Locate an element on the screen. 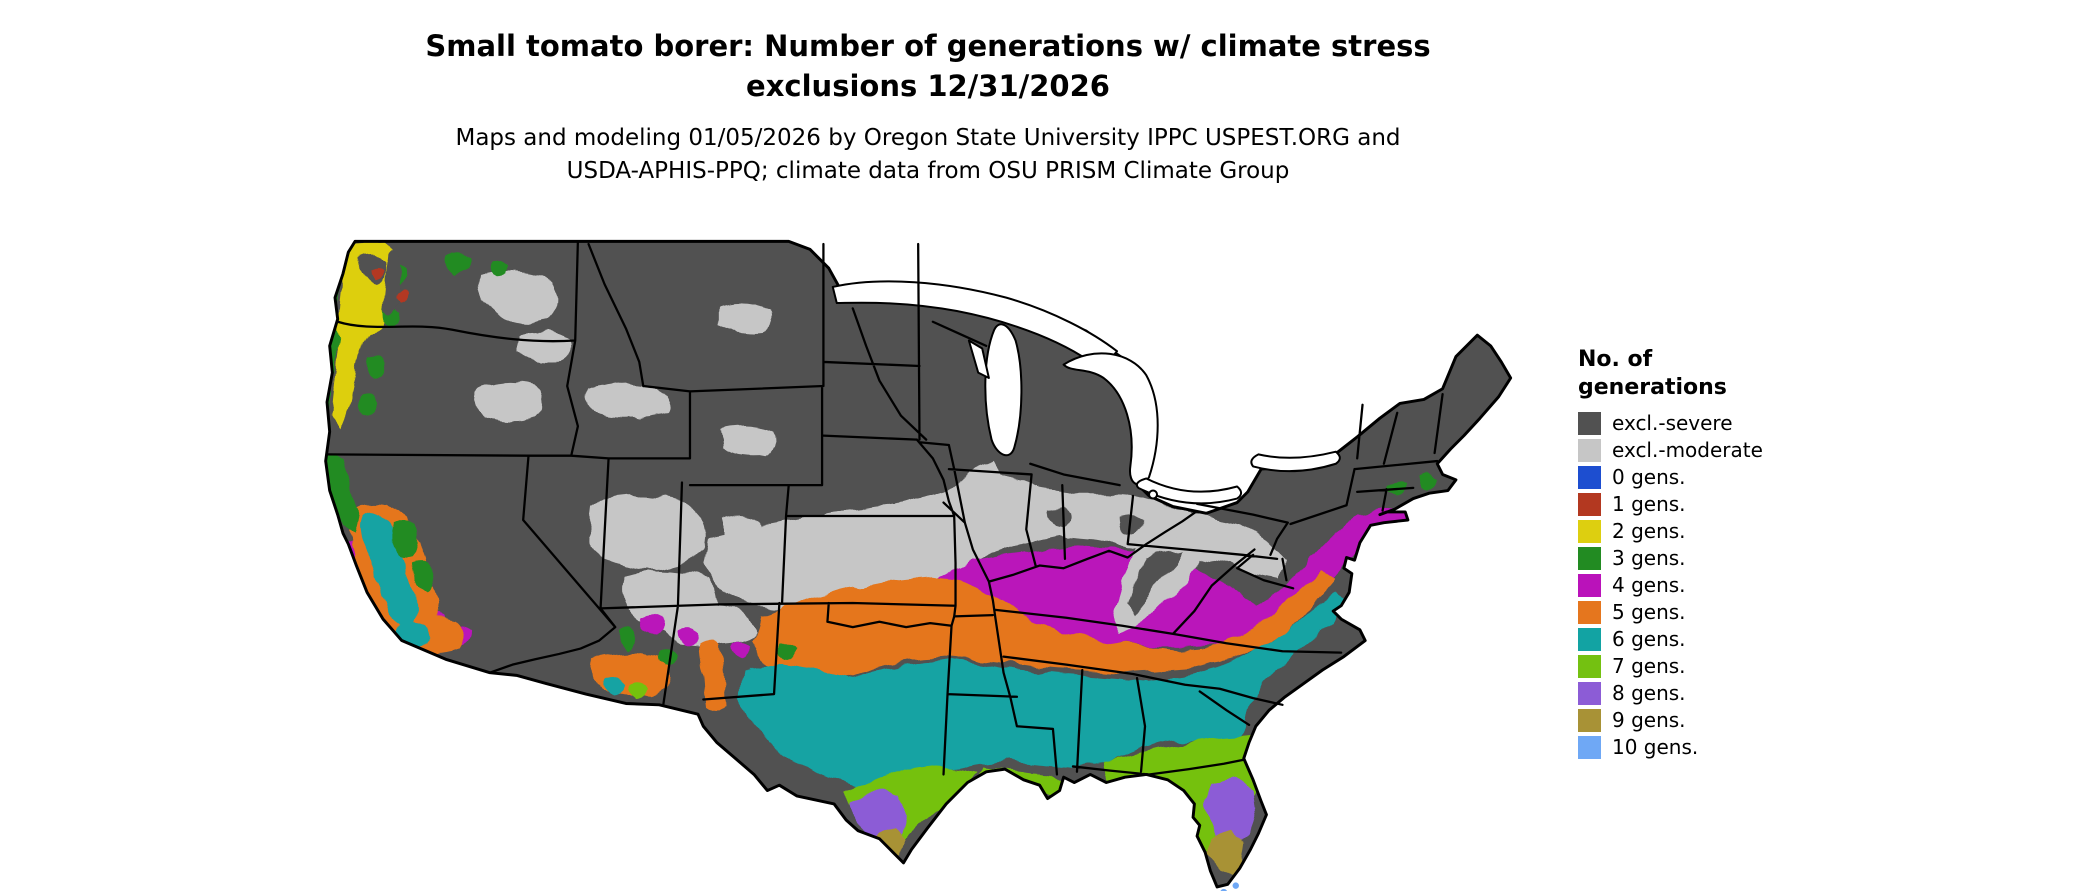 The width and height of the screenshot is (2100, 892). legend-item-label: 10 gens. is located at coordinates (1655, 747).